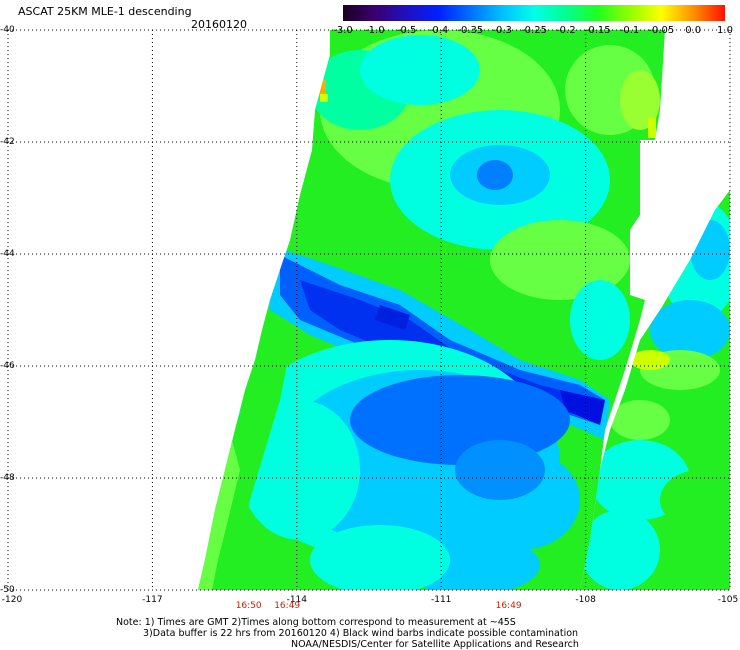  I want to click on latitude-label: -42, so click(7, 142).